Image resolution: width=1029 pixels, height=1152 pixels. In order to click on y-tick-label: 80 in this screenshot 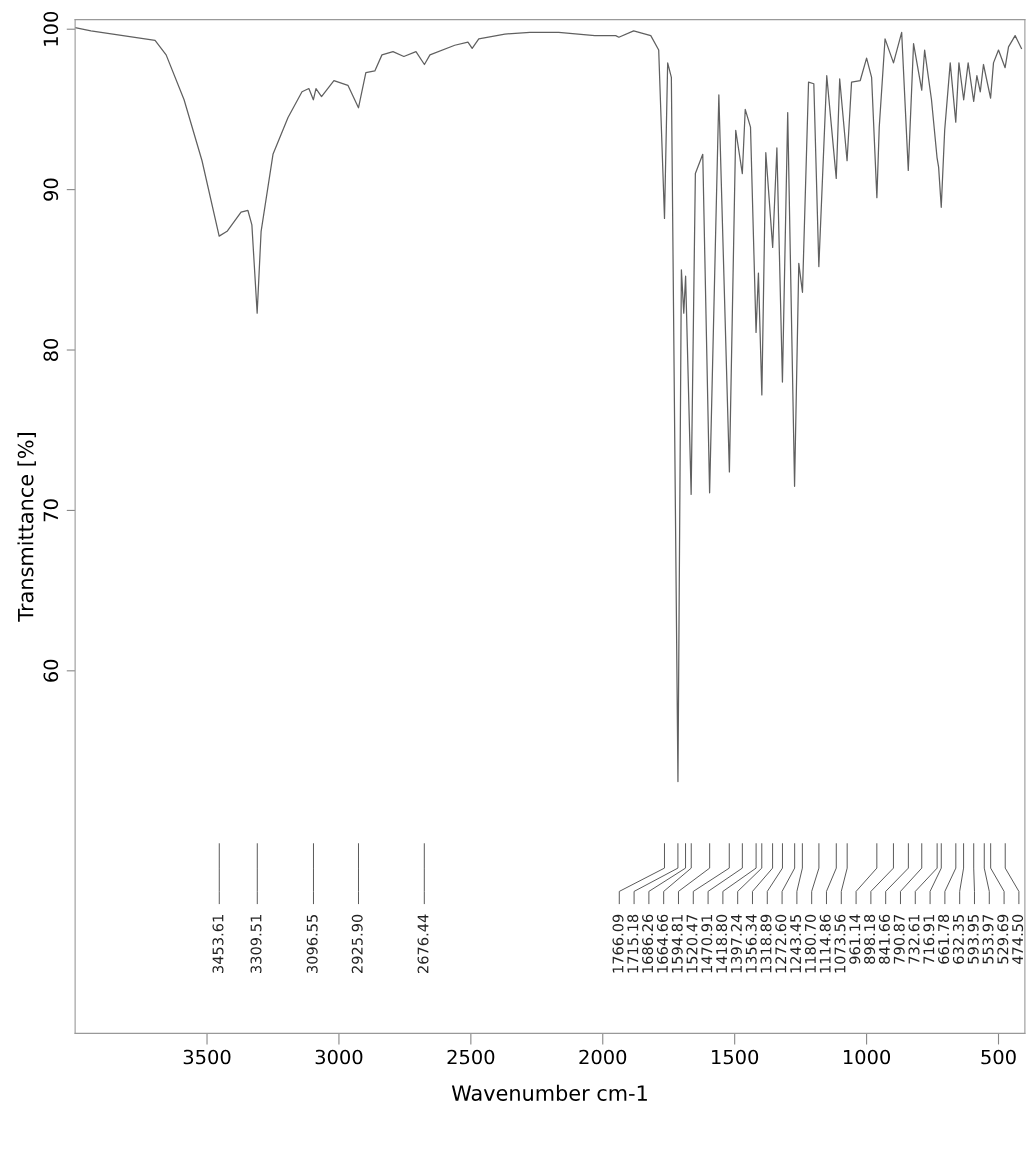, I will do `click(51, 350)`.